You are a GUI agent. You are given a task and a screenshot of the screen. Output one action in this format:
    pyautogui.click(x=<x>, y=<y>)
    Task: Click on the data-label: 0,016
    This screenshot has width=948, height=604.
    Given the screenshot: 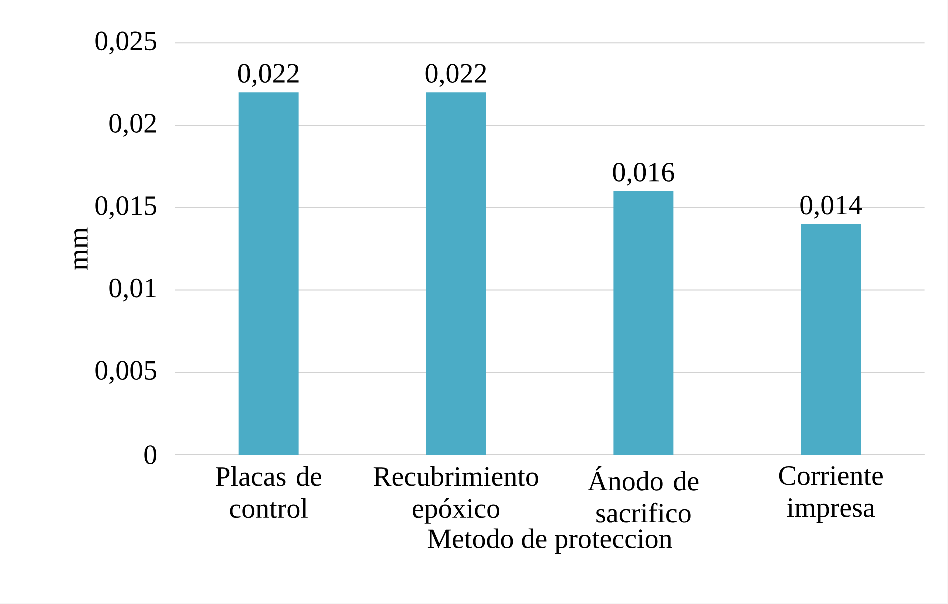 What is the action you would take?
    pyautogui.click(x=643, y=174)
    